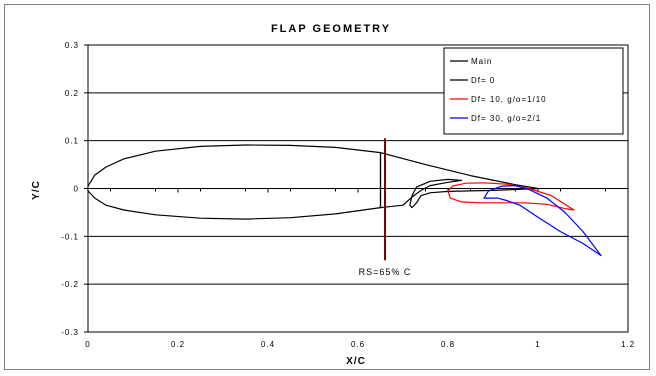  I want to click on x-axis-title: X/C, so click(356, 361).